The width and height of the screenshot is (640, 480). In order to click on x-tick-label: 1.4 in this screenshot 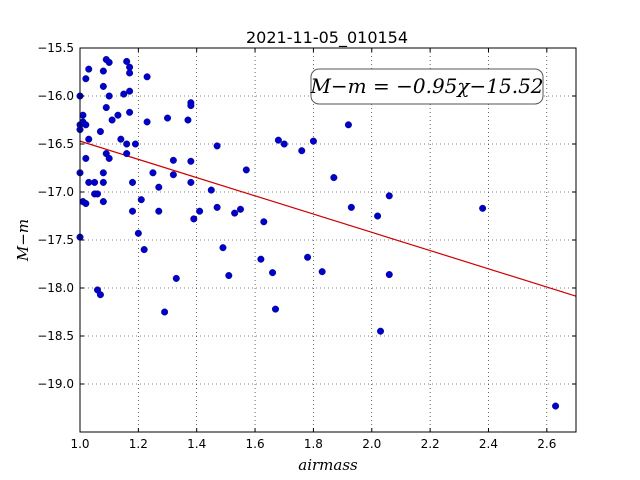, I will do `click(196, 444)`.